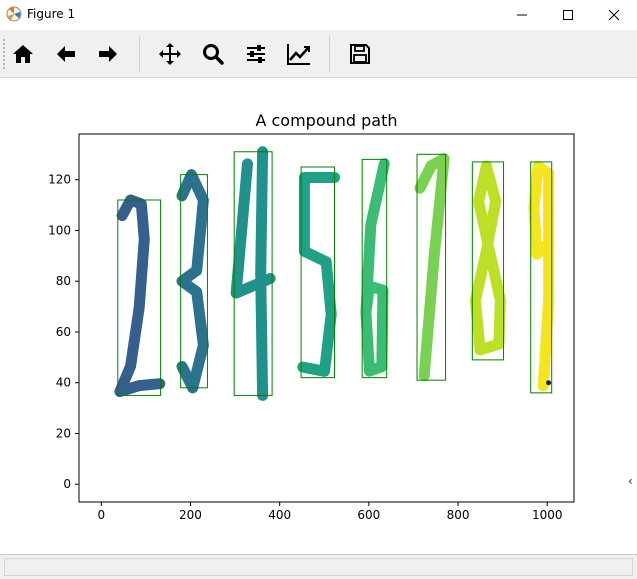 This screenshot has height=579, width=637. What do you see at coordinates (14, 14) in the screenshot?
I see `matplotlib-logo-icon` at bounding box center [14, 14].